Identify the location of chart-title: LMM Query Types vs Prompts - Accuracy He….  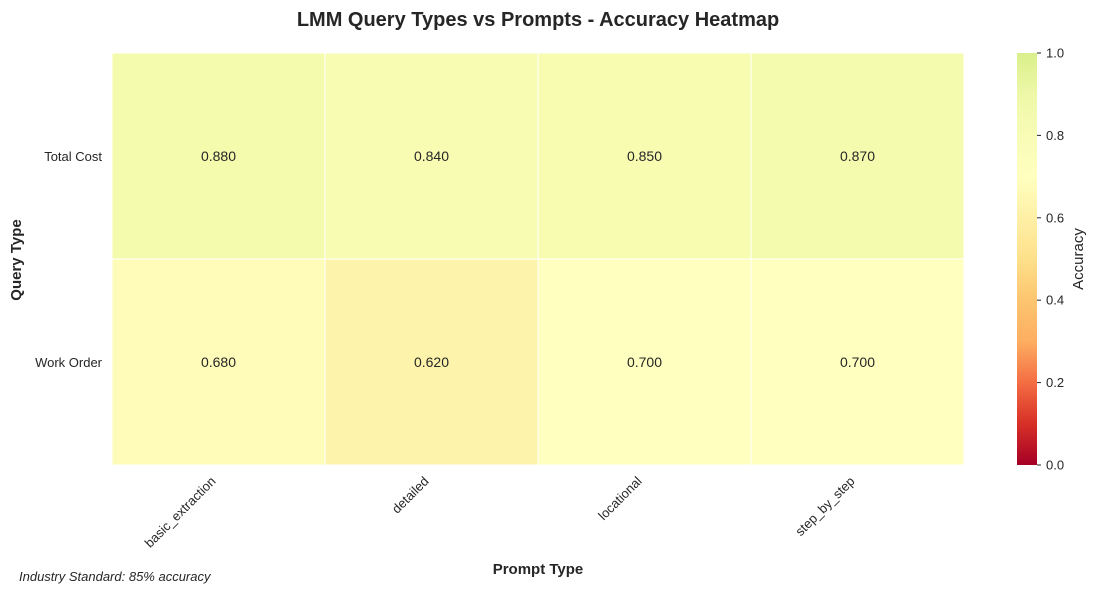
(538, 20).